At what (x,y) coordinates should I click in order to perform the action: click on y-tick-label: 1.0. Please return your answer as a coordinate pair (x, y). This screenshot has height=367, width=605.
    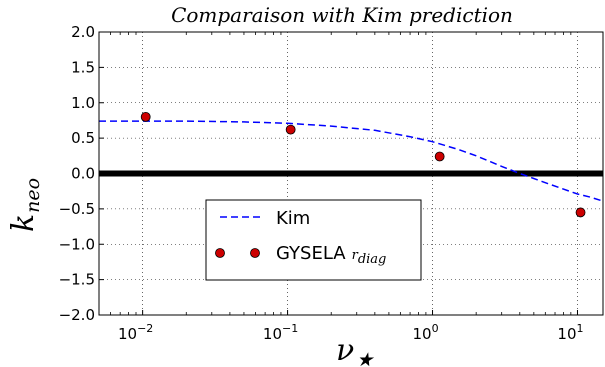
    Looking at the image, I should click on (83, 103).